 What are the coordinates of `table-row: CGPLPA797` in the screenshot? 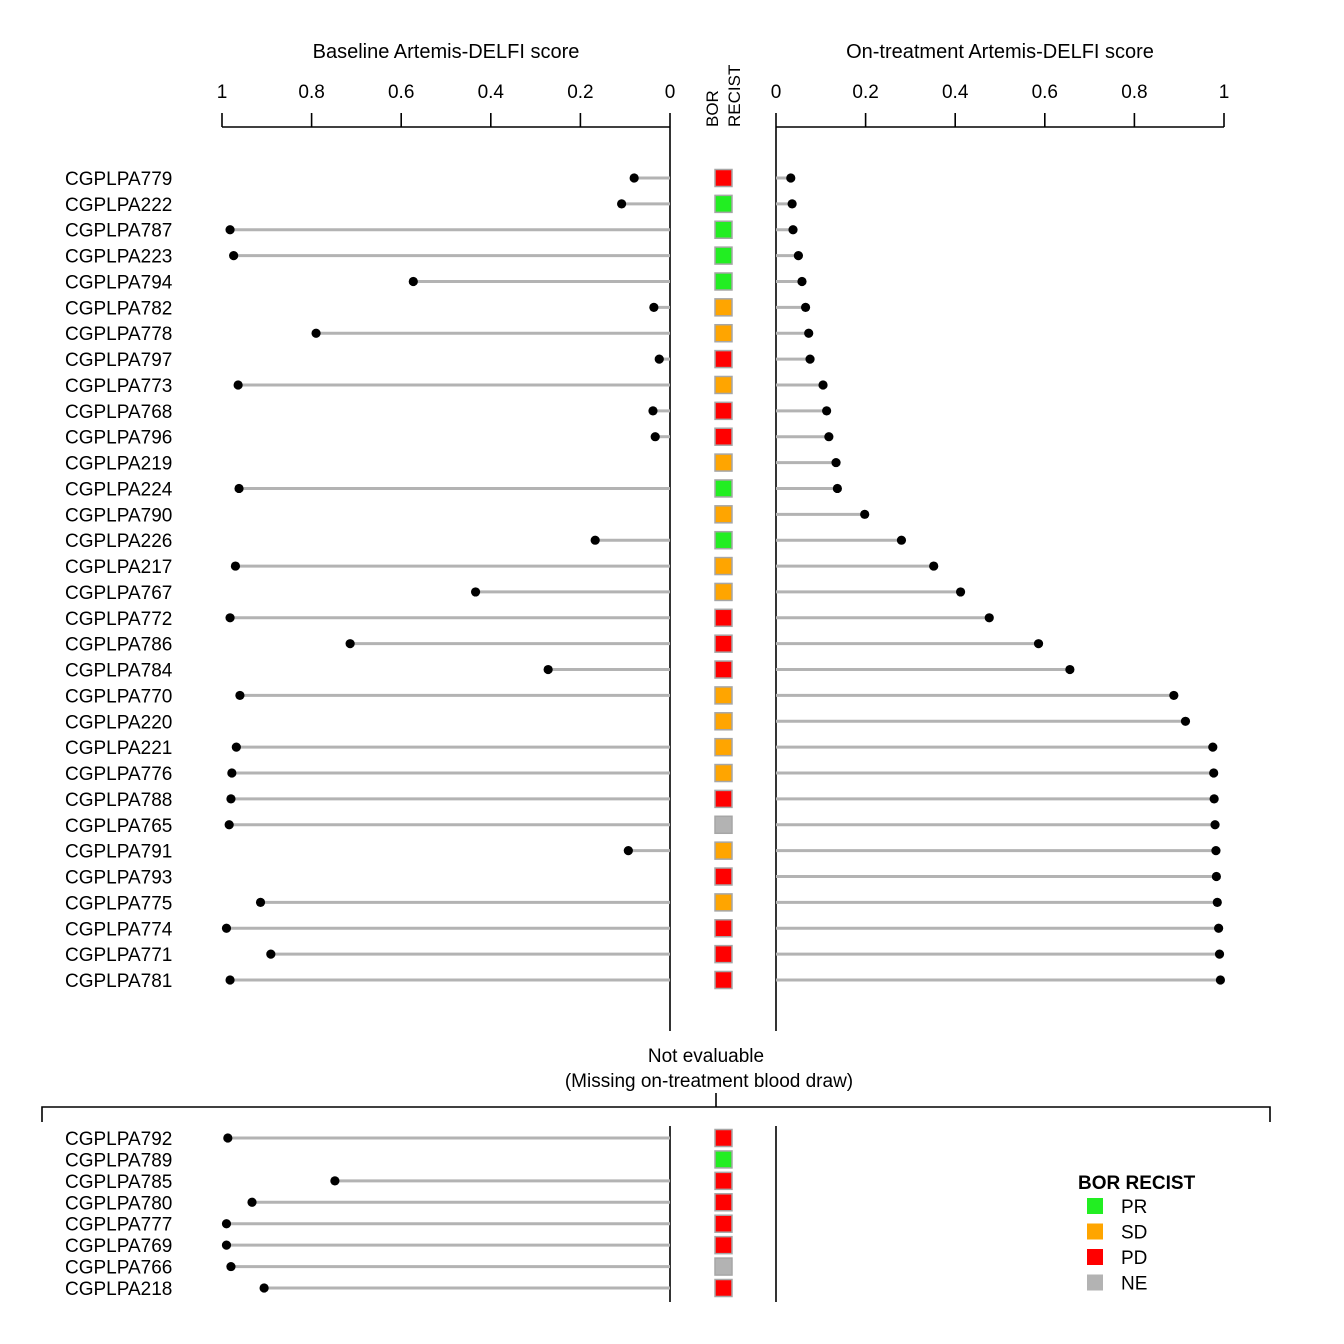 It's located at (440, 360).